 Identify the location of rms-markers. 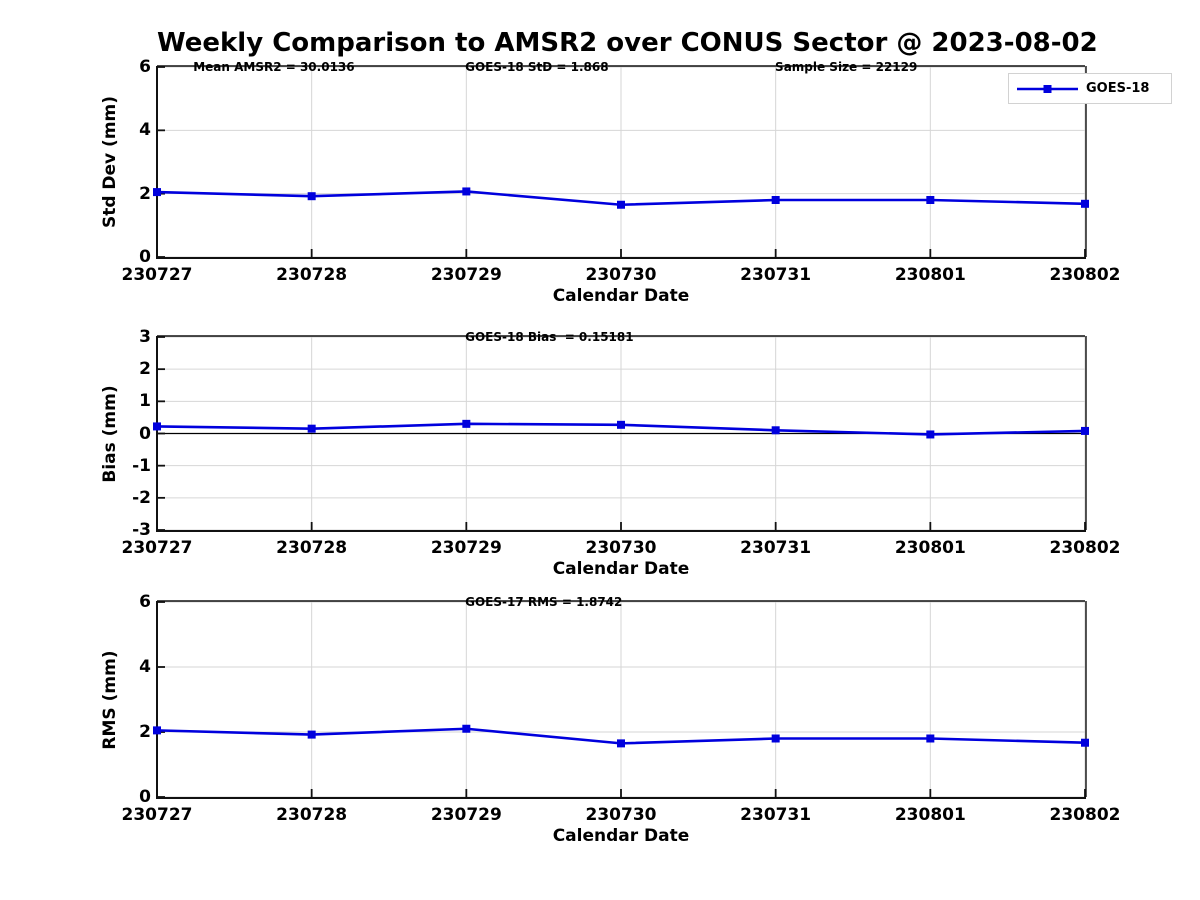
(621, 736).